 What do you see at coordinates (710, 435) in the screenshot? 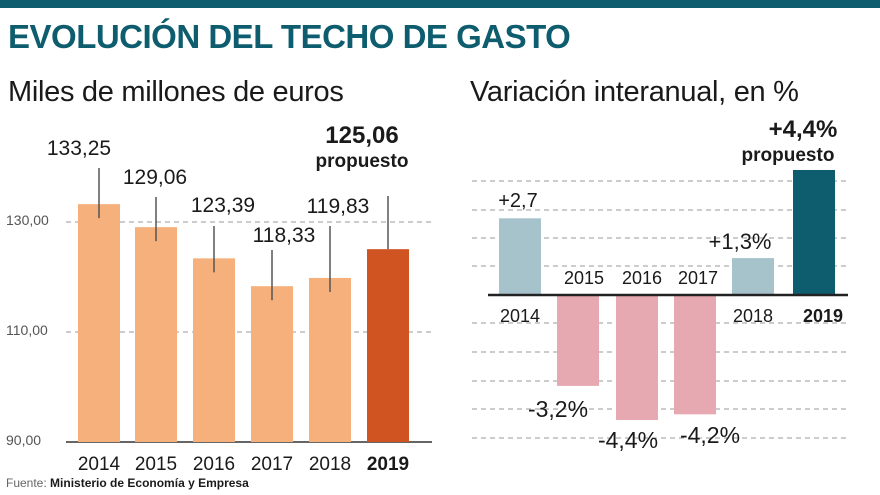
I see `data-label: -4,2%` at bounding box center [710, 435].